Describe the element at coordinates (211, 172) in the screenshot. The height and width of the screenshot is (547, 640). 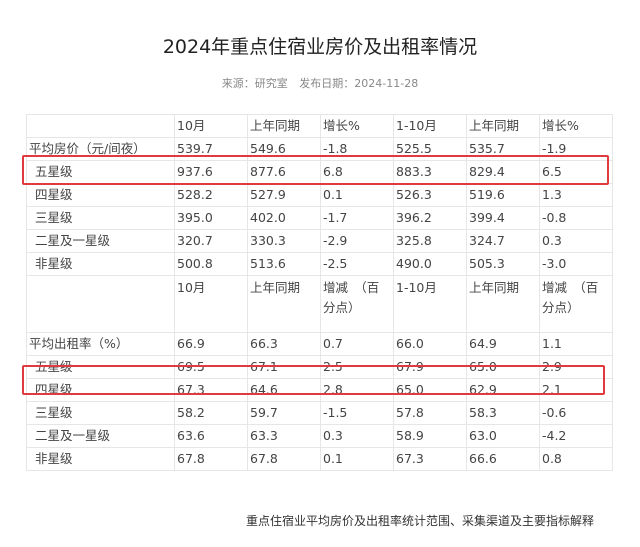
I see `table-cell: 937.6` at that location.